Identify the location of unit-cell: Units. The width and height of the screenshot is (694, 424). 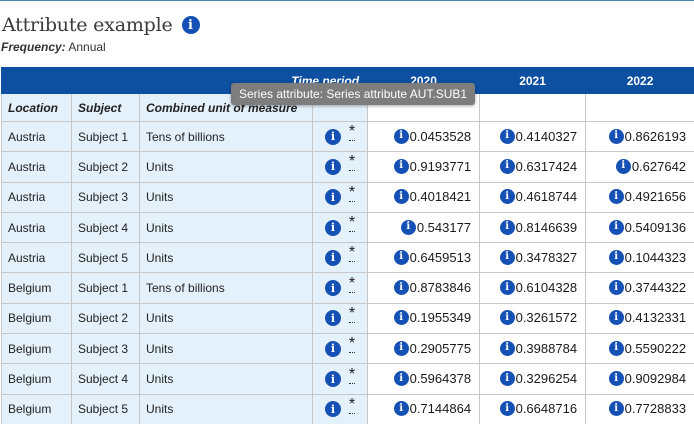
(226, 167).